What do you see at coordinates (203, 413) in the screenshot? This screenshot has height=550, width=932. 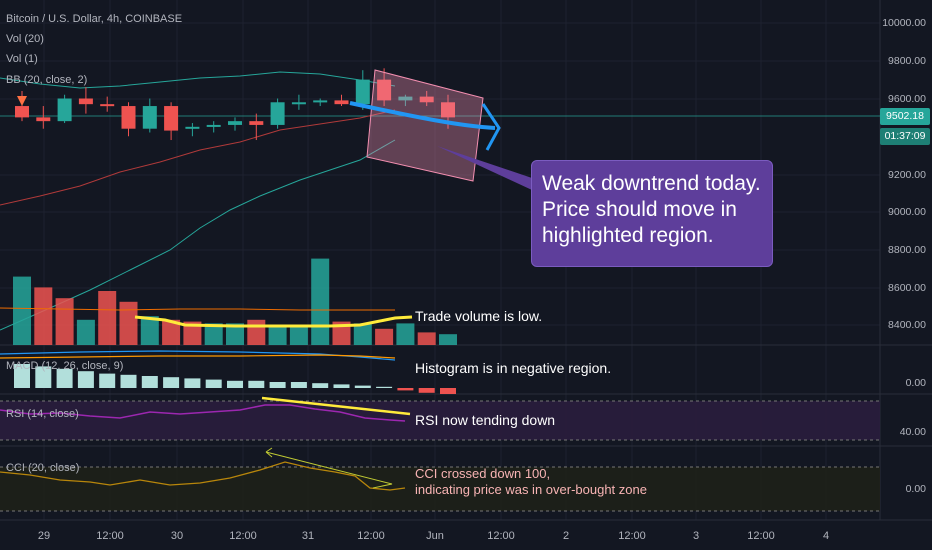 I see `rsi-line` at bounding box center [203, 413].